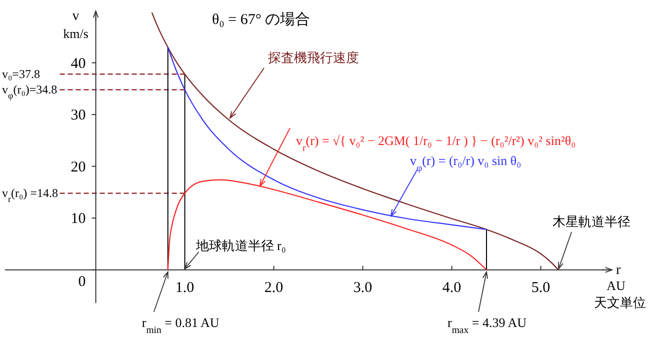  Describe the element at coordinates (327, 224) in the screenshot. I see `line-series` at that location.